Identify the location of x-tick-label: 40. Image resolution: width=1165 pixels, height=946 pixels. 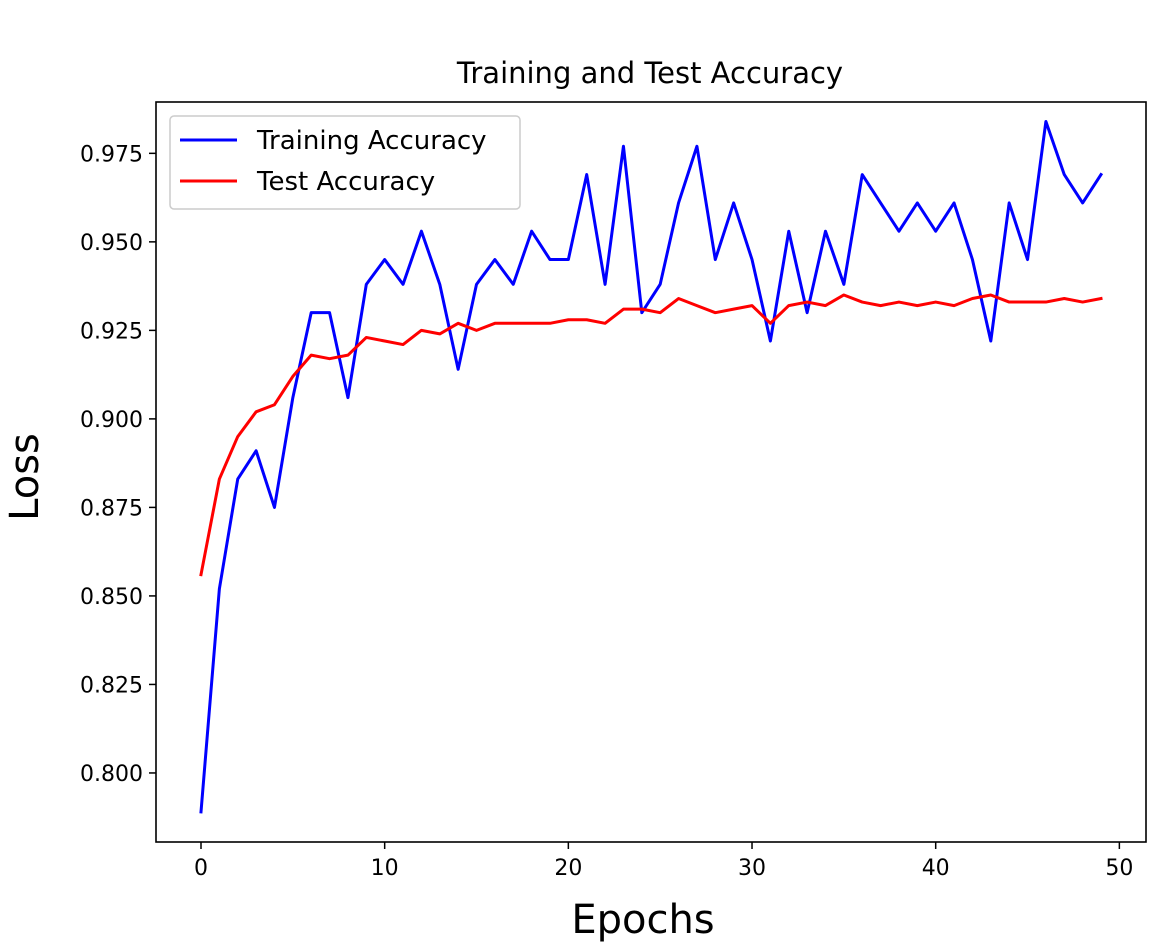
(936, 868).